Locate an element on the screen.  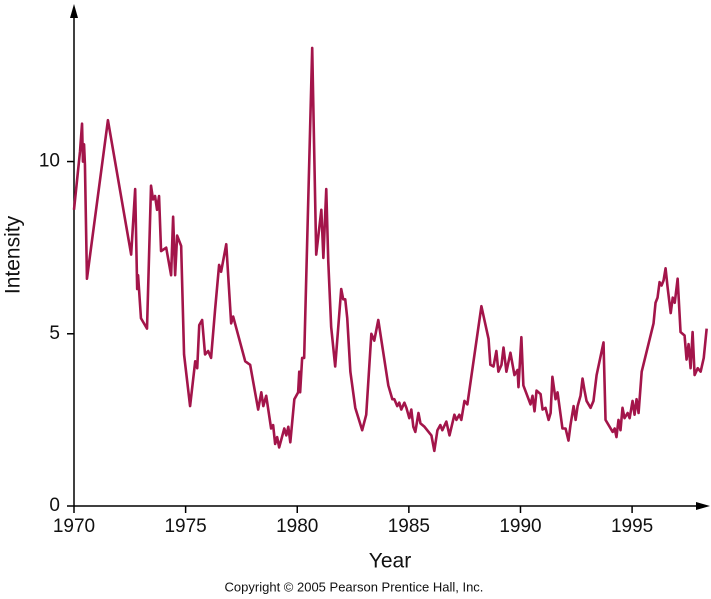
x-tick-label: 1980 is located at coordinates (297, 526).